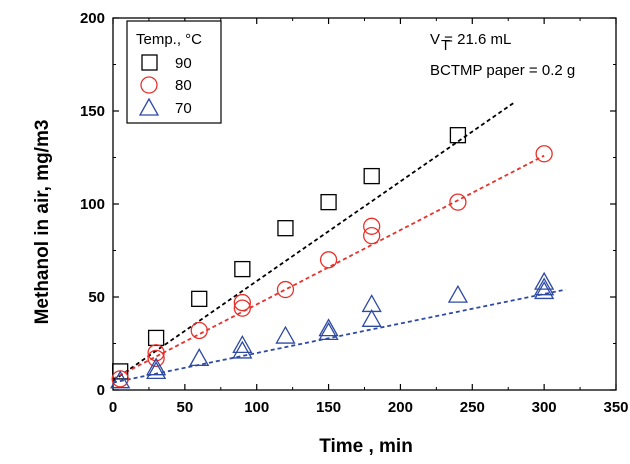  I want to click on x-tick-label: 100, so click(256, 407).